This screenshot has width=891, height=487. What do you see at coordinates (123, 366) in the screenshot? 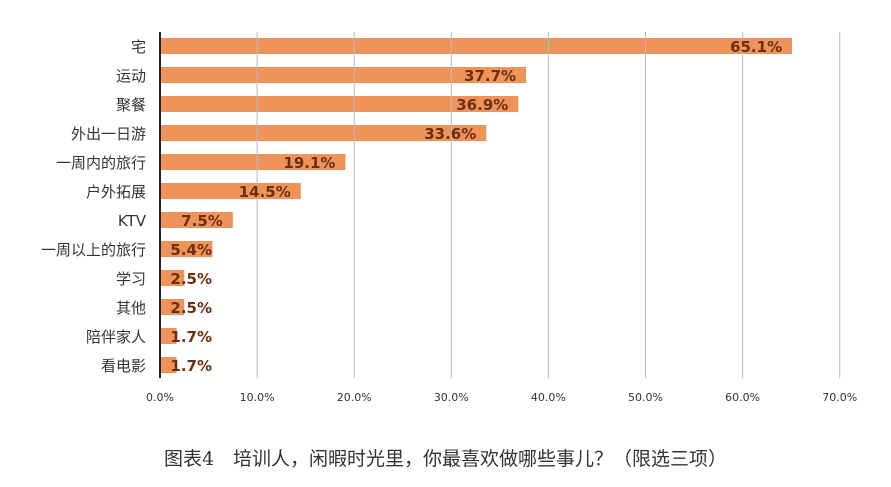
I see `category-label: 看电影` at bounding box center [123, 366].